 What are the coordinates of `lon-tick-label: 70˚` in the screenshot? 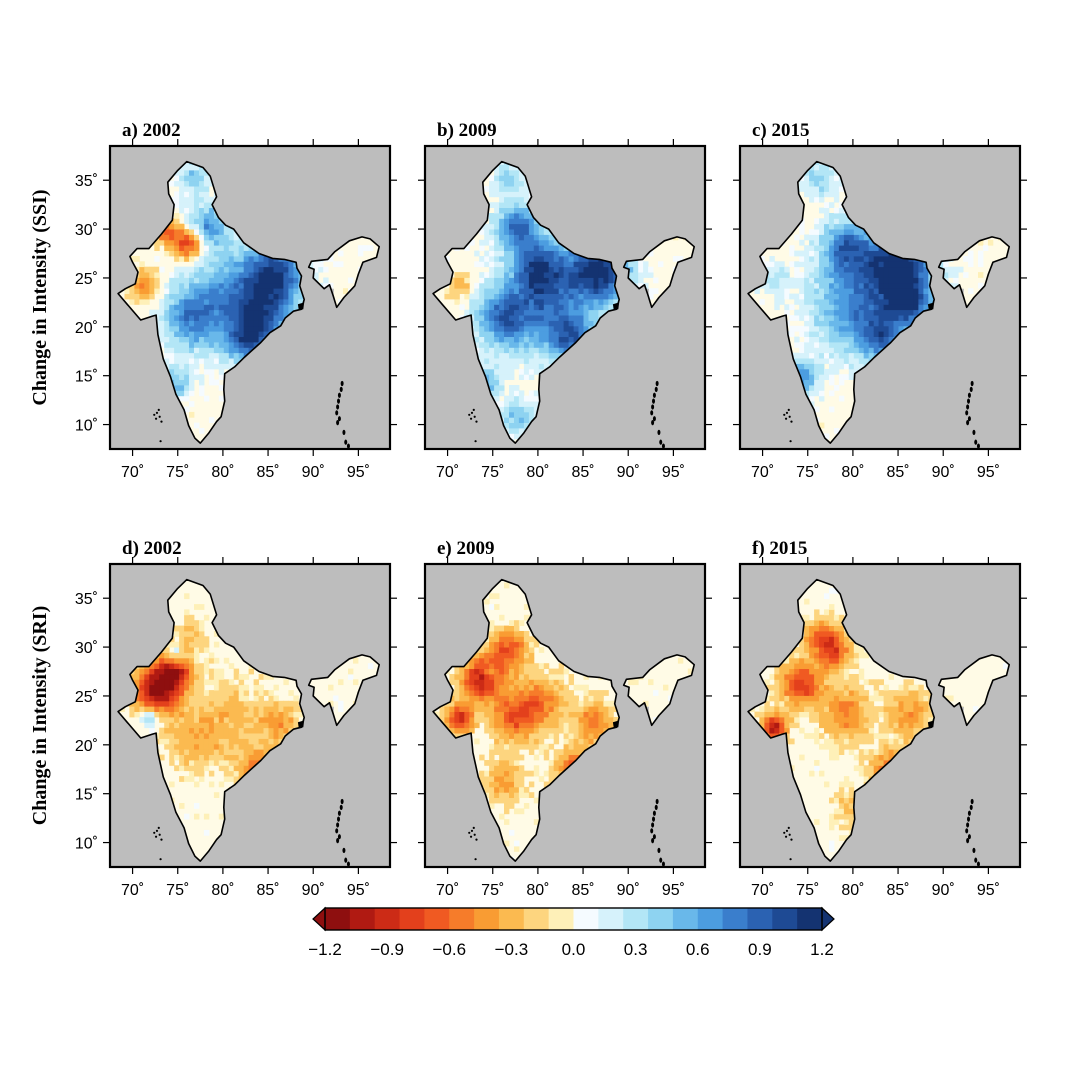 It's located at (132, 890).